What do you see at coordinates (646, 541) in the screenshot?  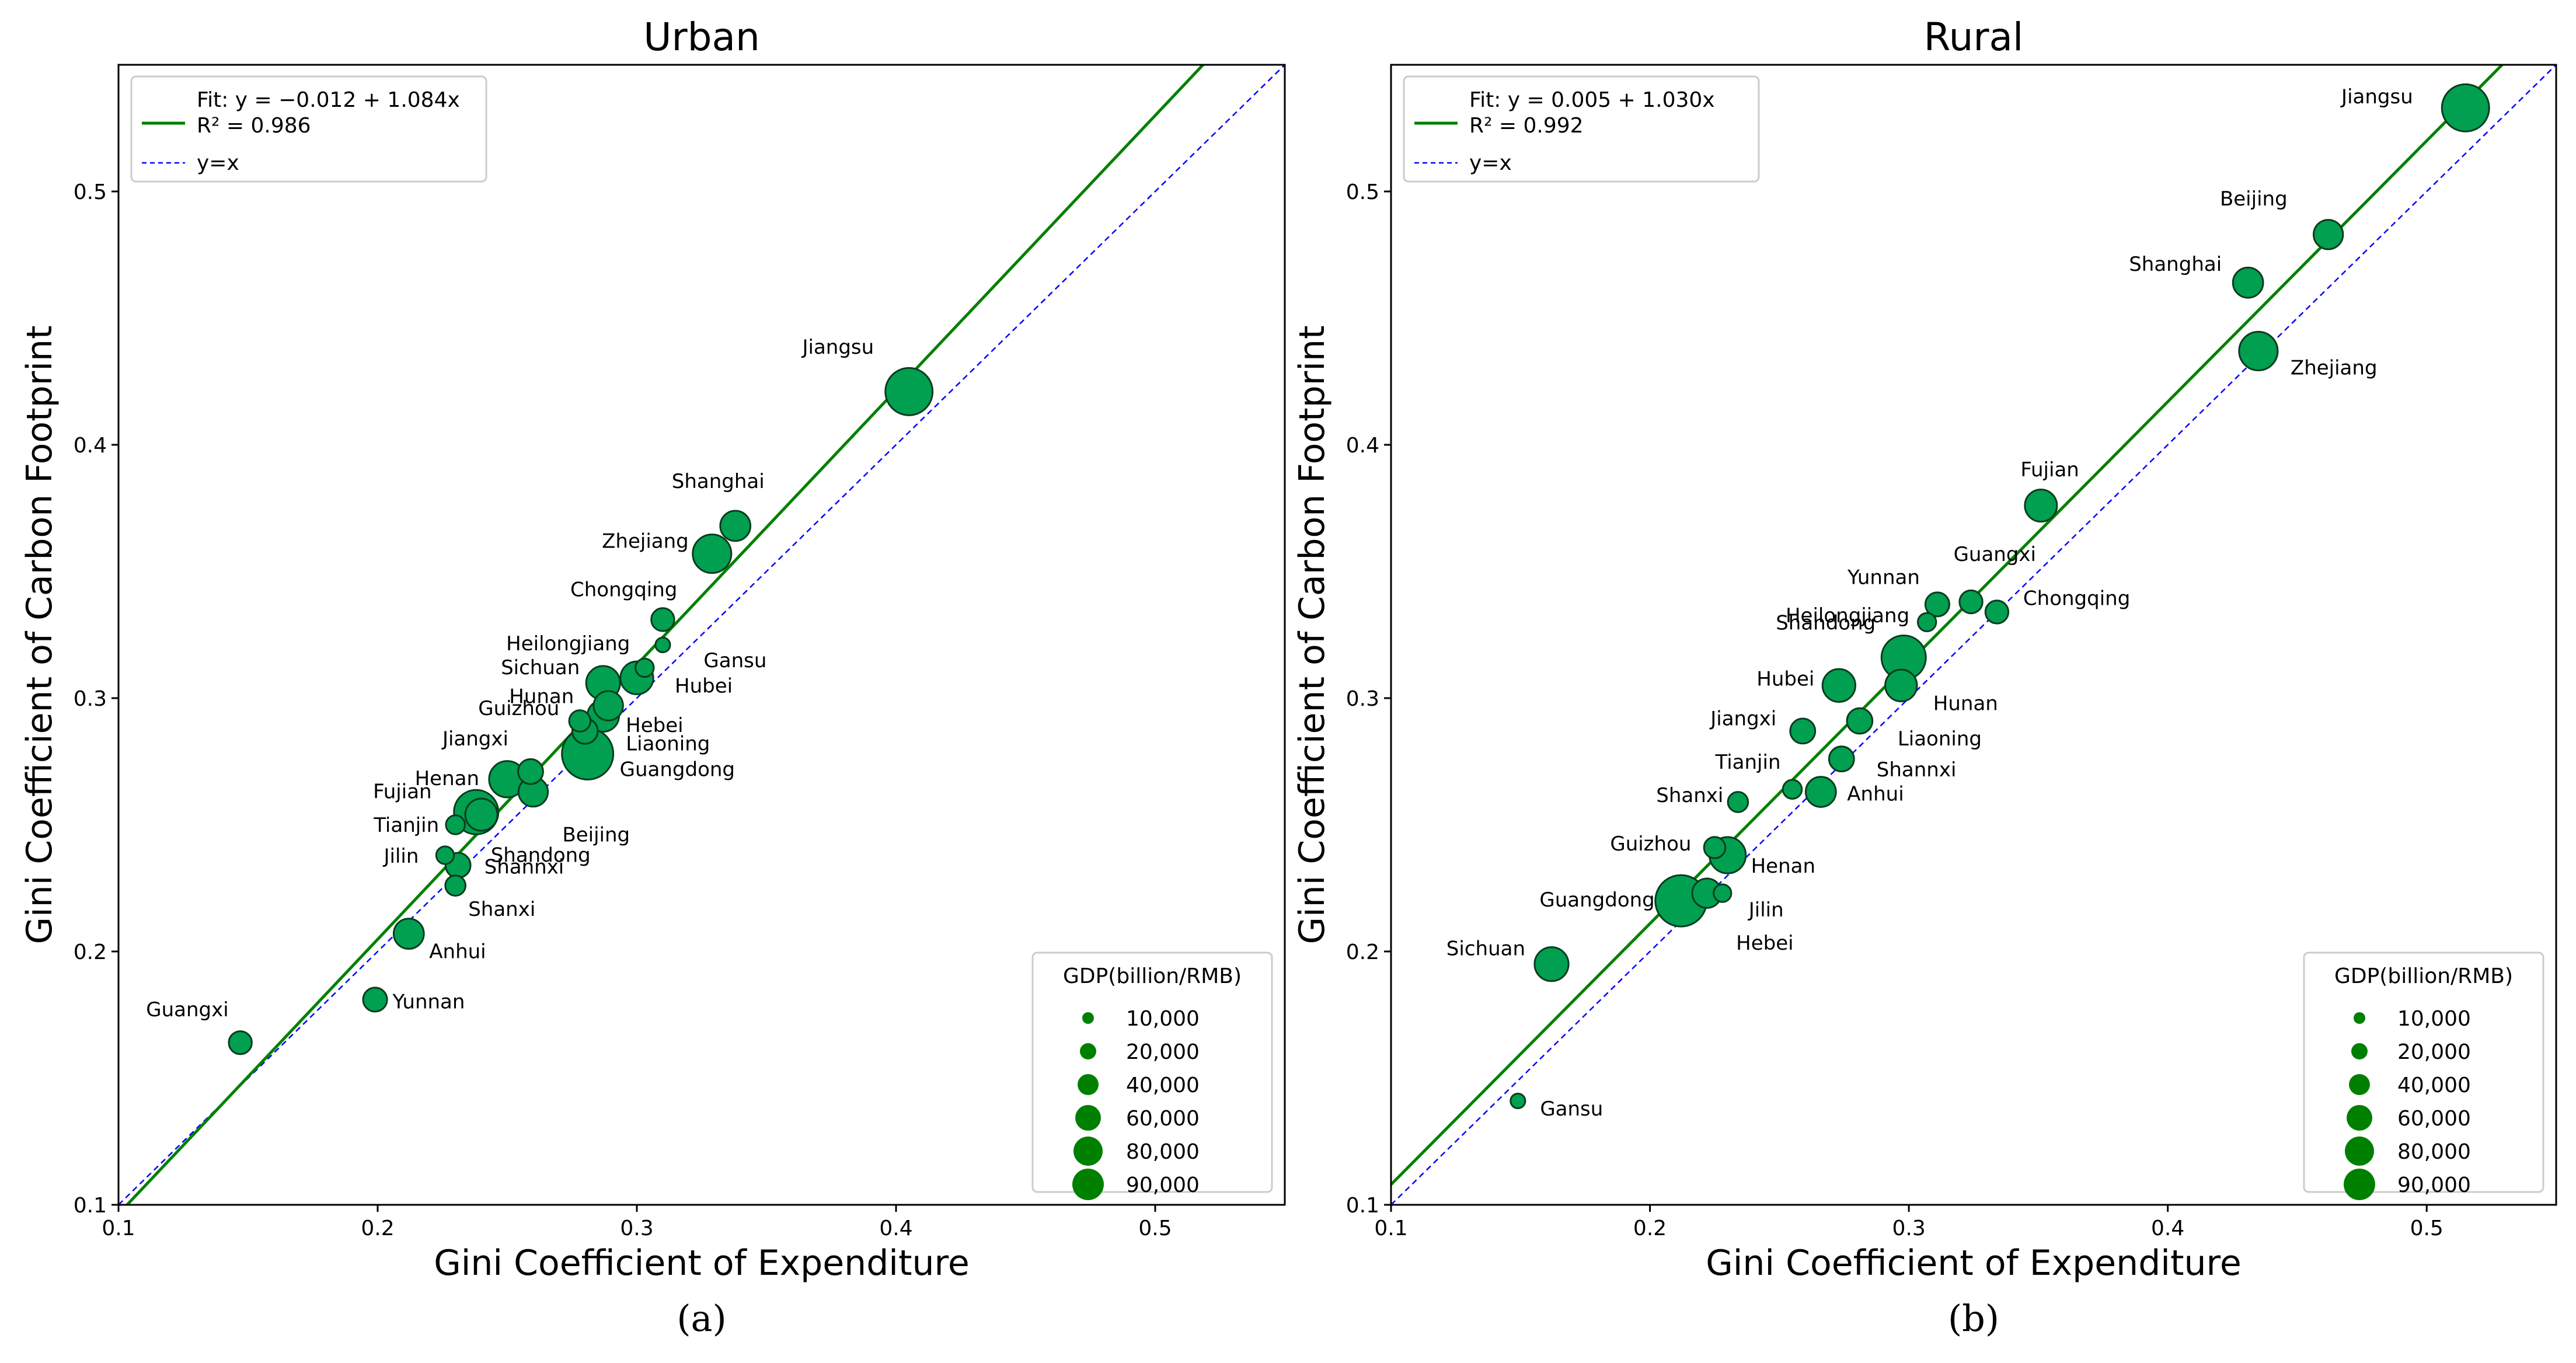 I see `label-zhejiang: Zhejiang` at bounding box center [646, 541].